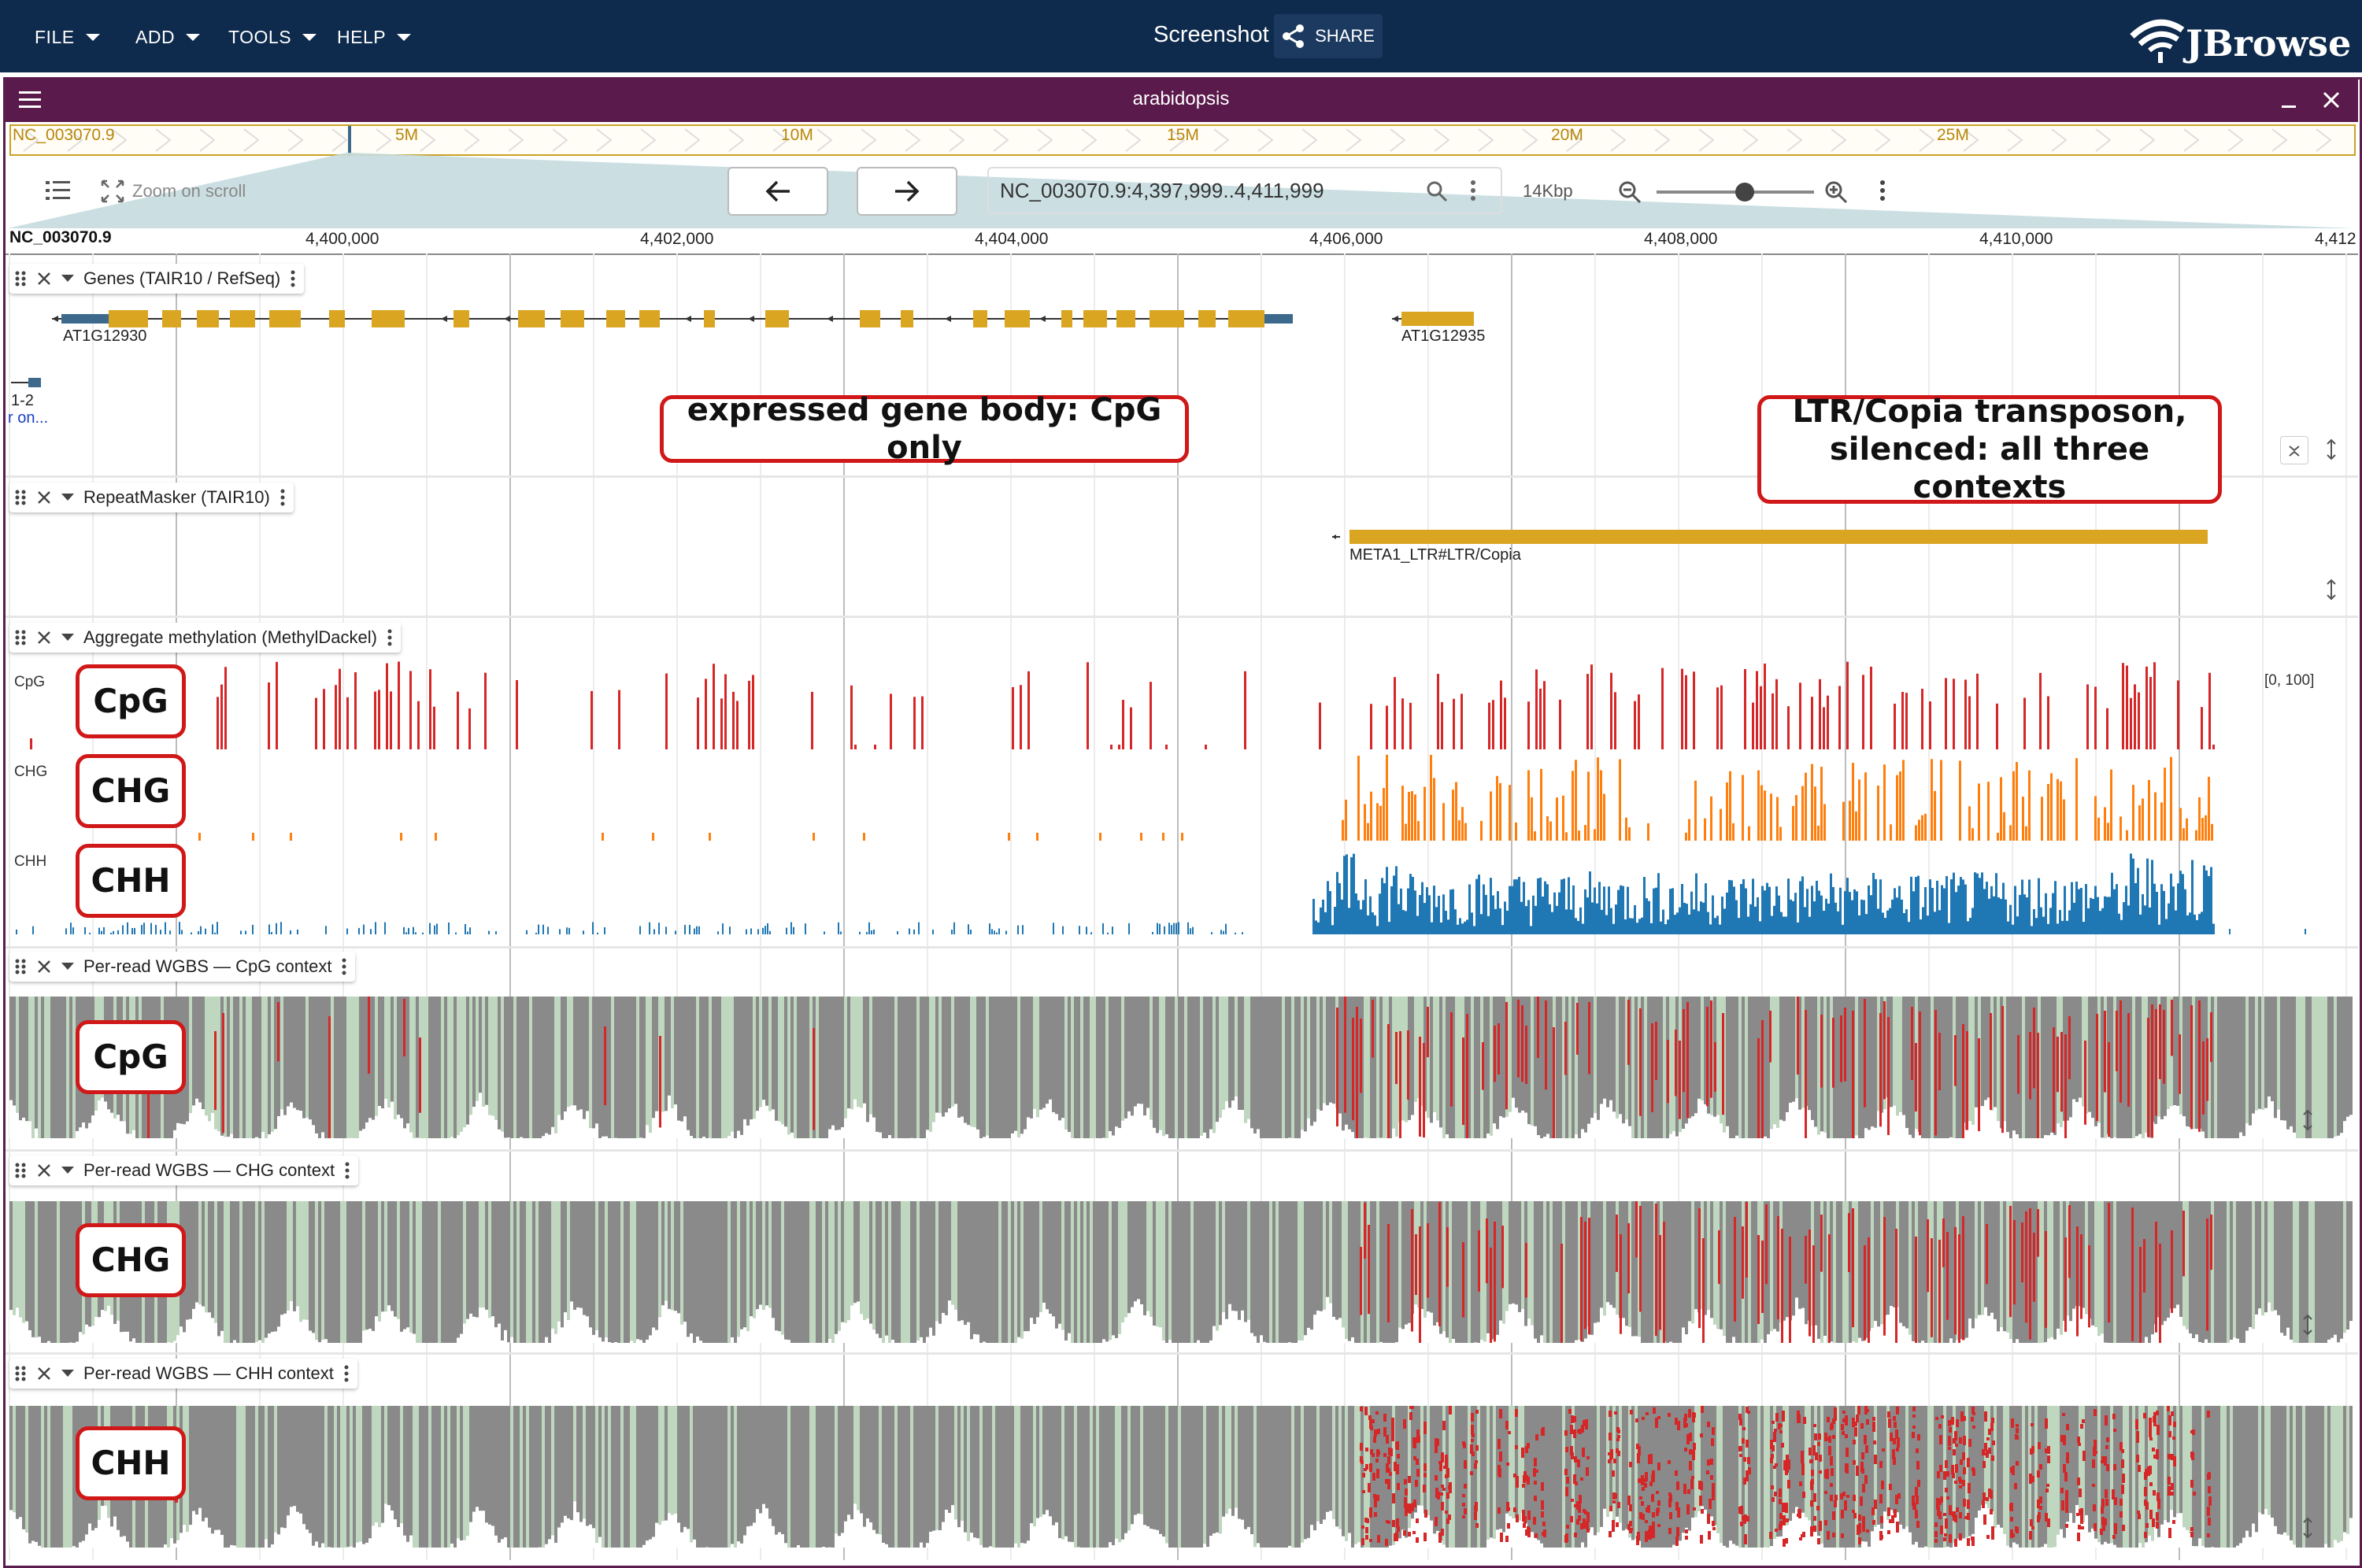 This screenshot has height=1568, width=2362. What do you see at coordinates (59, 191) in the screenshot?
I see `track-selector-icon` at bounding box center [59, 191].